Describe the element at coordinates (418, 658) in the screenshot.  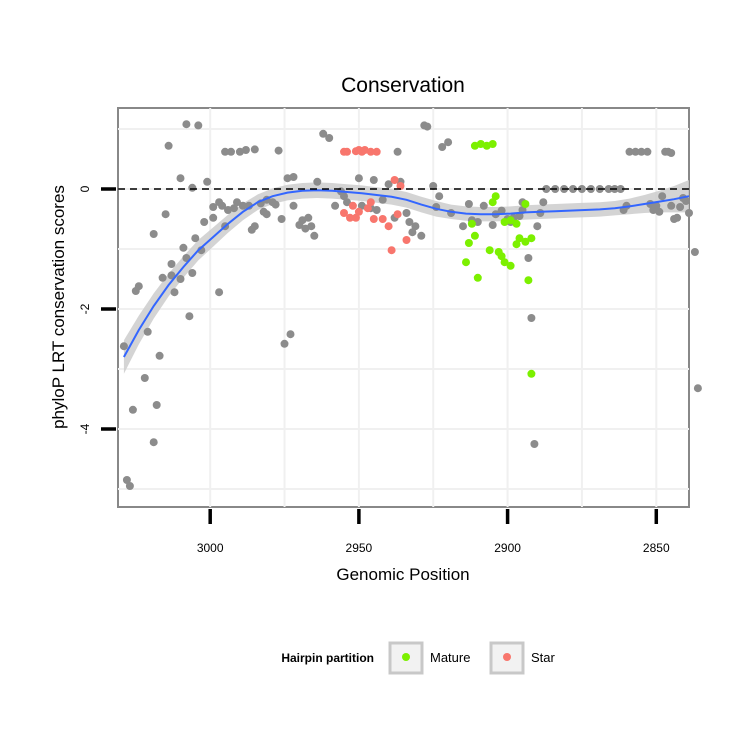
I see `legend: Hairpin partition Mature Star` at that location.